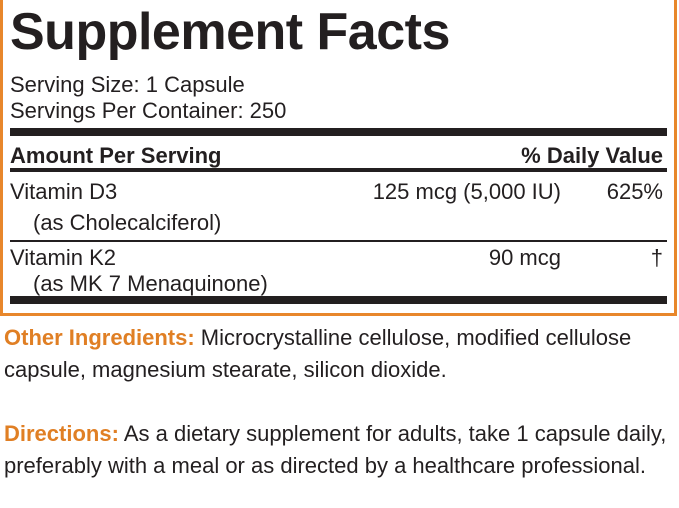 The width and height of the screenshot is (679, 508). Describe the element at coordinates (524, 257) in the screenshot. I see `nutrient-amount: 90 mcg` at that location.